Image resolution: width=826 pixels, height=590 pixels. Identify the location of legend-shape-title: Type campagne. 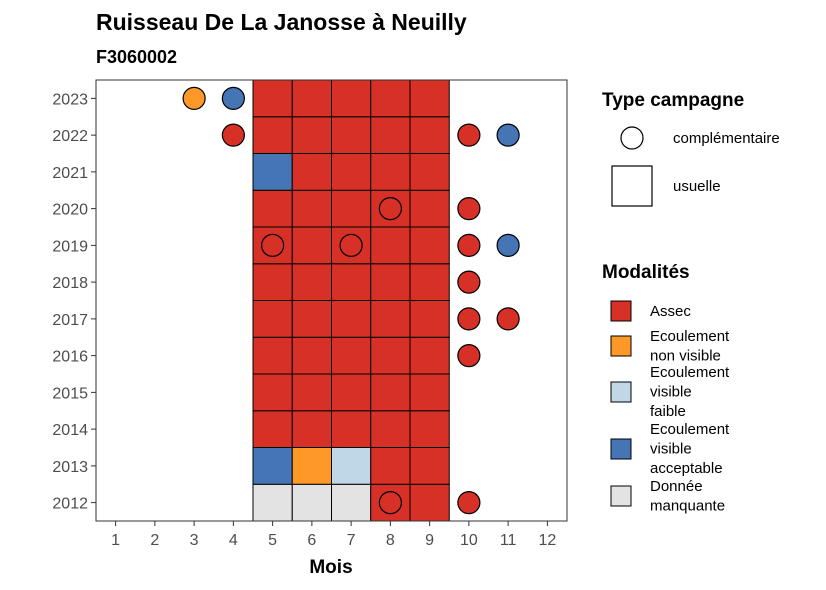
(673, 100).